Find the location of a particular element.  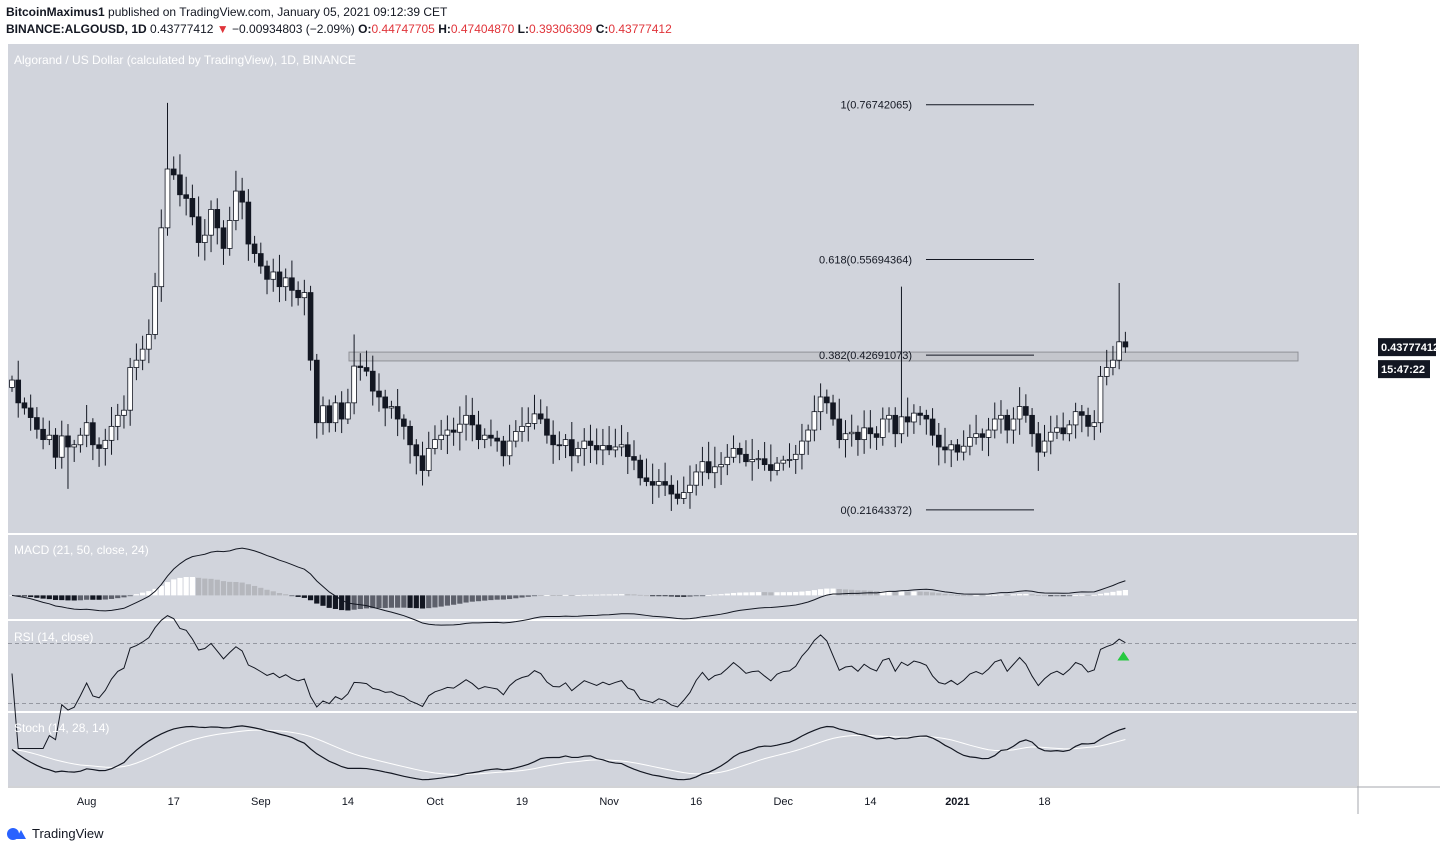

time-tick-label: 16 is located at coordinates (696, 802).